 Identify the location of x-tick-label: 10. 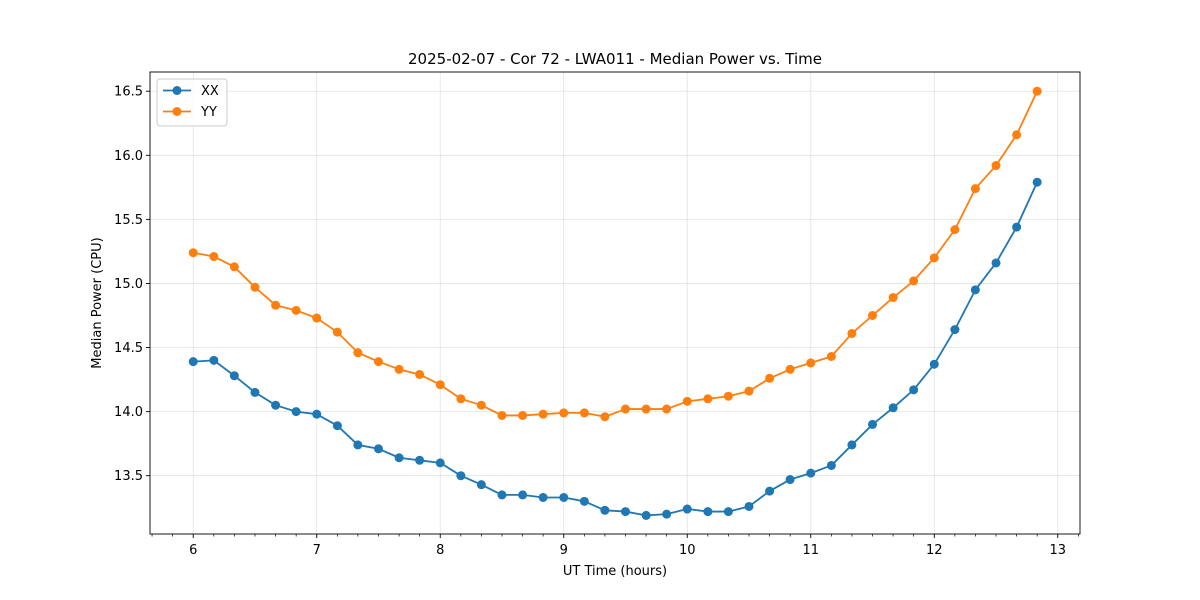
(687, 550).